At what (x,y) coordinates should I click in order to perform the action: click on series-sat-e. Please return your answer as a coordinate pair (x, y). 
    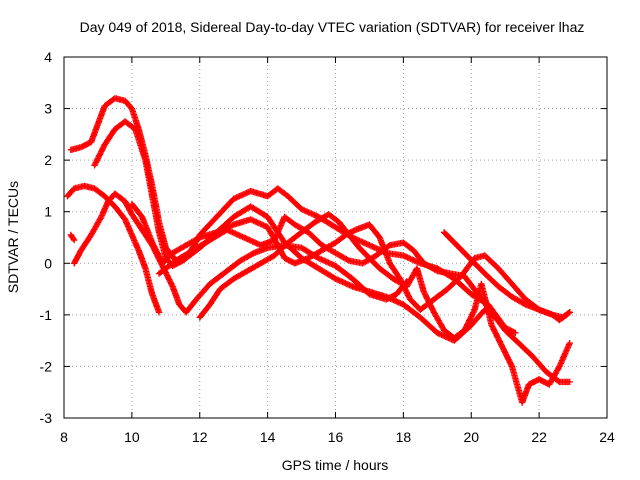
    Looking at the image, I should click on (240, 253).